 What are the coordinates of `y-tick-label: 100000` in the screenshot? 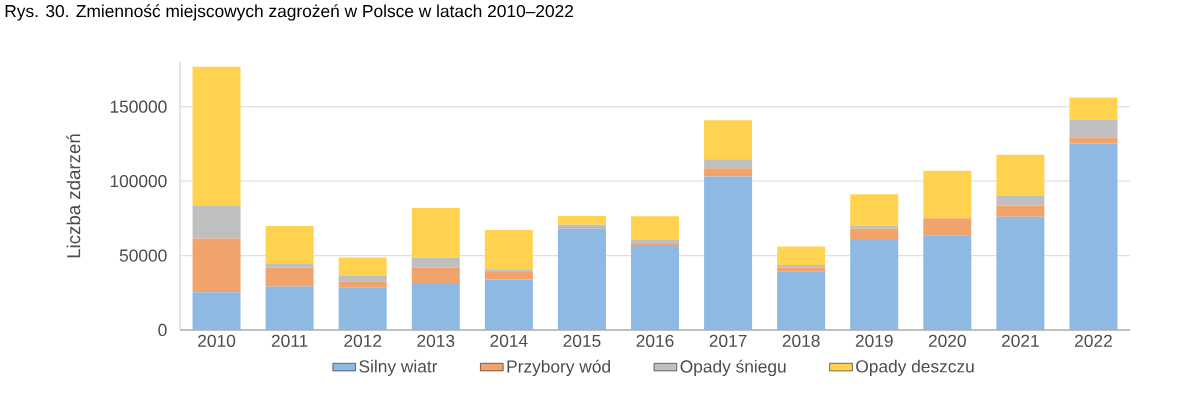 It's located at (138, 181).